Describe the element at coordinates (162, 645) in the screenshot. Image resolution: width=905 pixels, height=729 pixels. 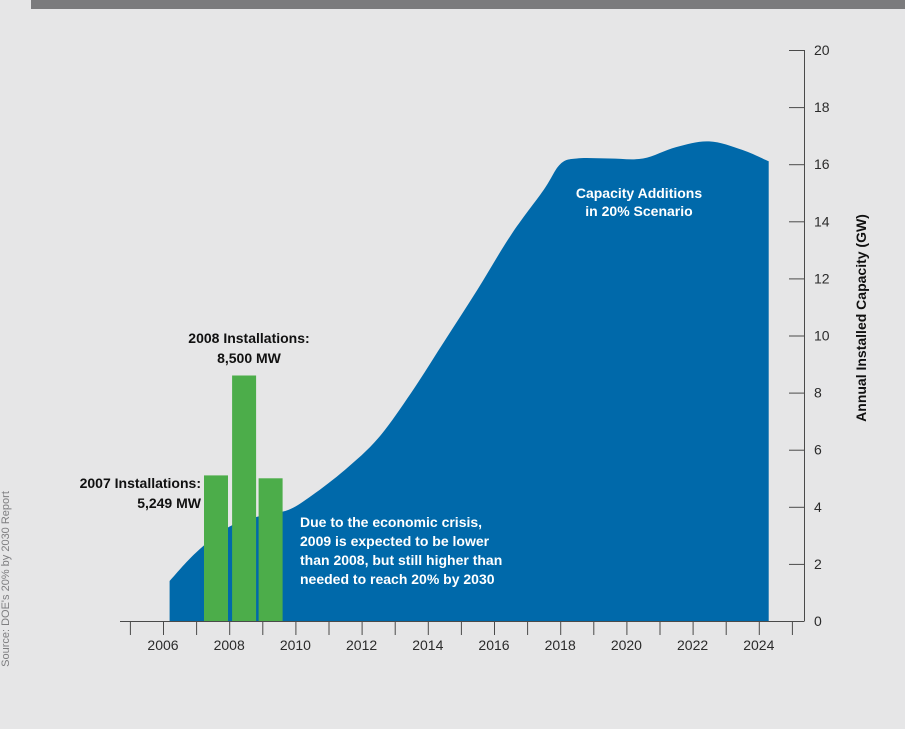
I see `x-tick-label: 2006` at that location.